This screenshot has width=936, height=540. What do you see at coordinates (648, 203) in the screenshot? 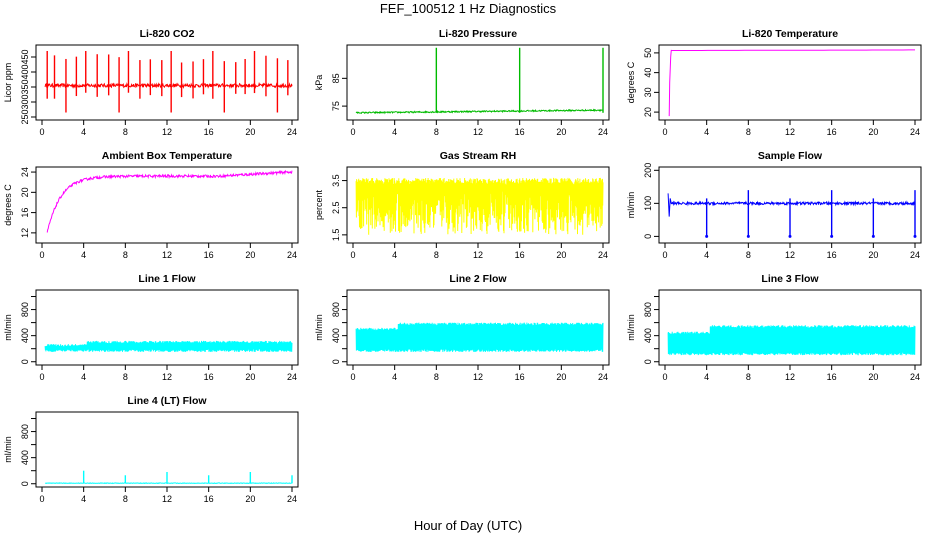
I see `y-tick-label: 100` at bounding box center [648, 203].